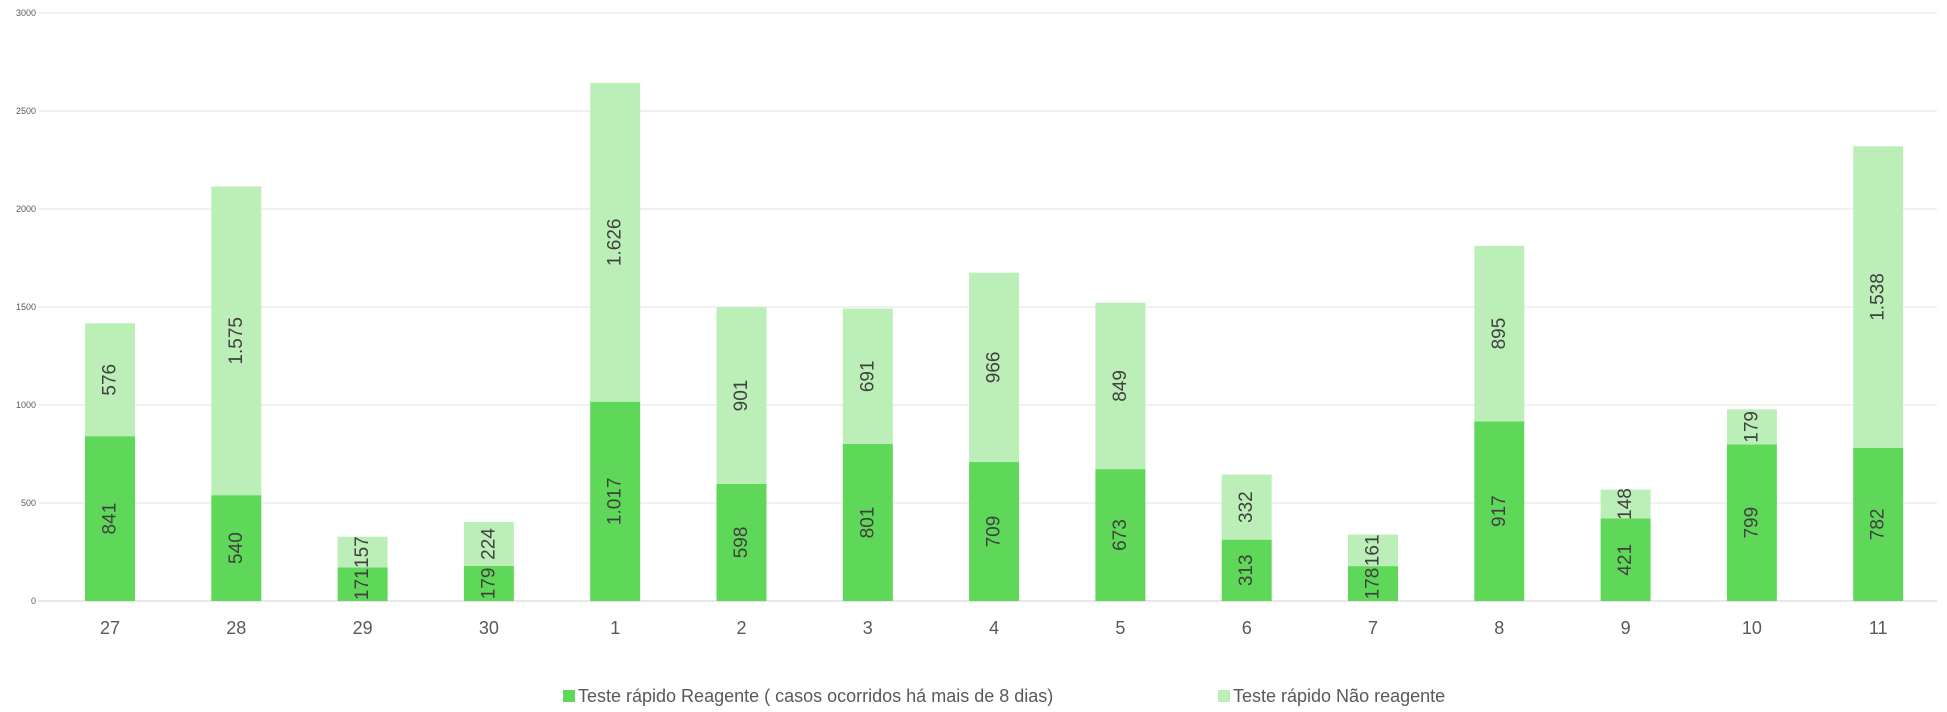 This screenshot has width=1947, height=712. I want to click on data-label: 332, so click(1246, 507).